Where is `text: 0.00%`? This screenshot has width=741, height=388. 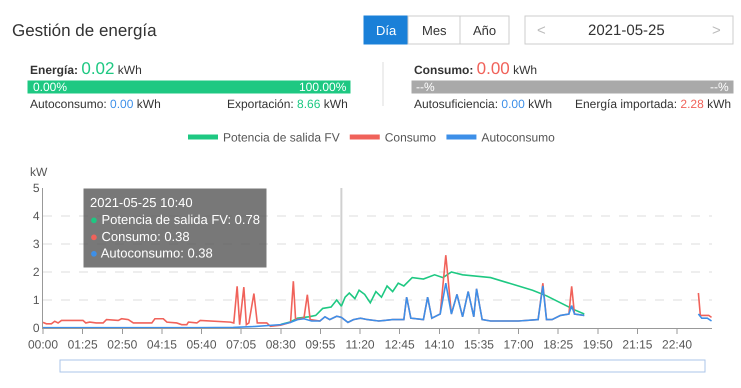 text: 0.00% is located at coordinates (50, 87).